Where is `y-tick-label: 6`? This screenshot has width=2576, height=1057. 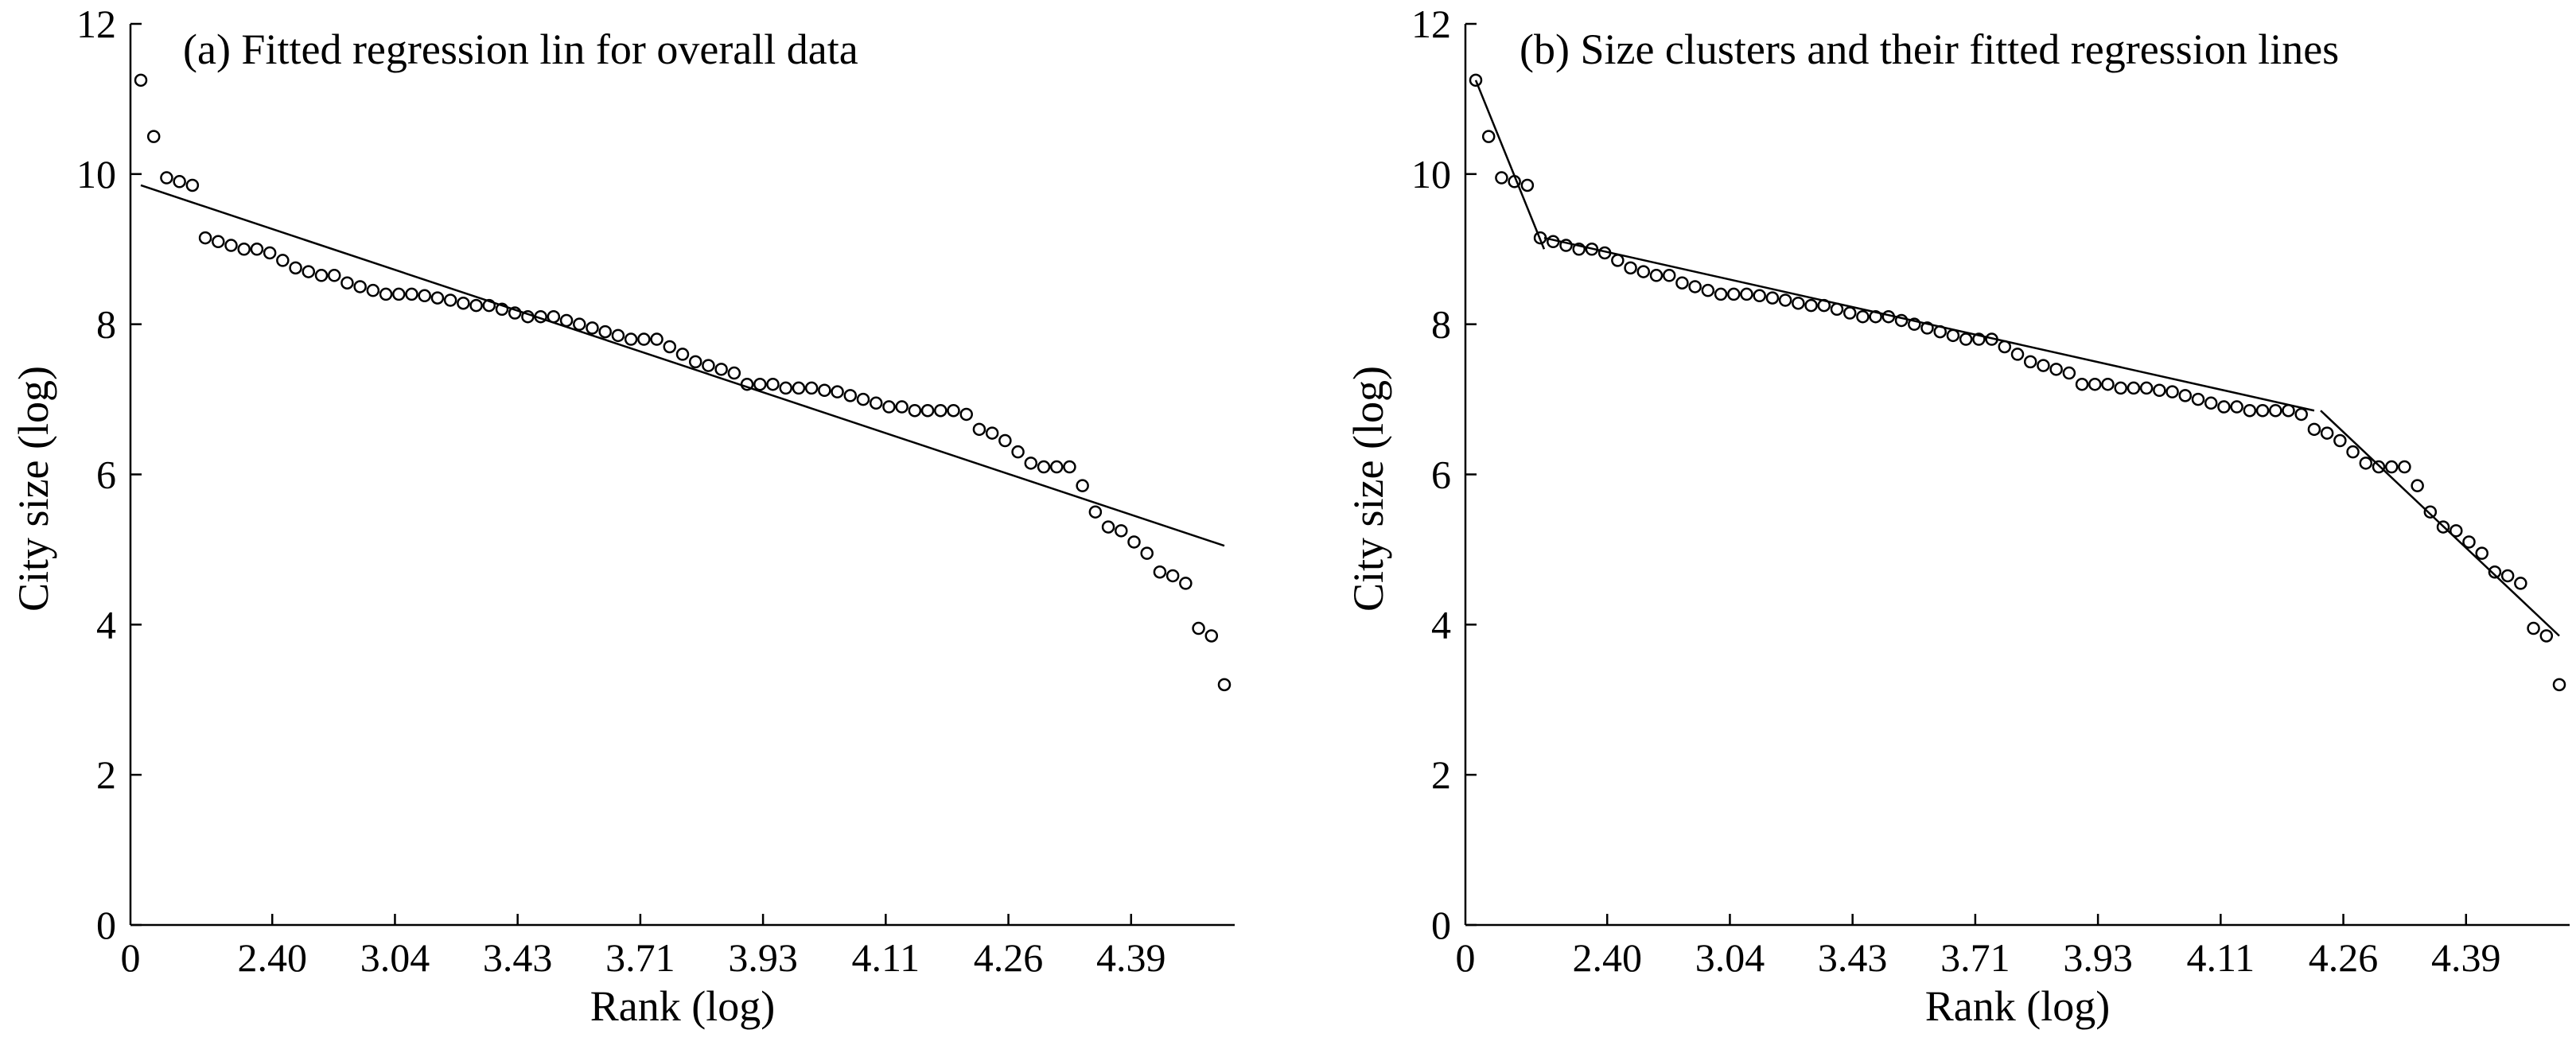
y-tick-label: 6 is located at coordinates (1441, 475).